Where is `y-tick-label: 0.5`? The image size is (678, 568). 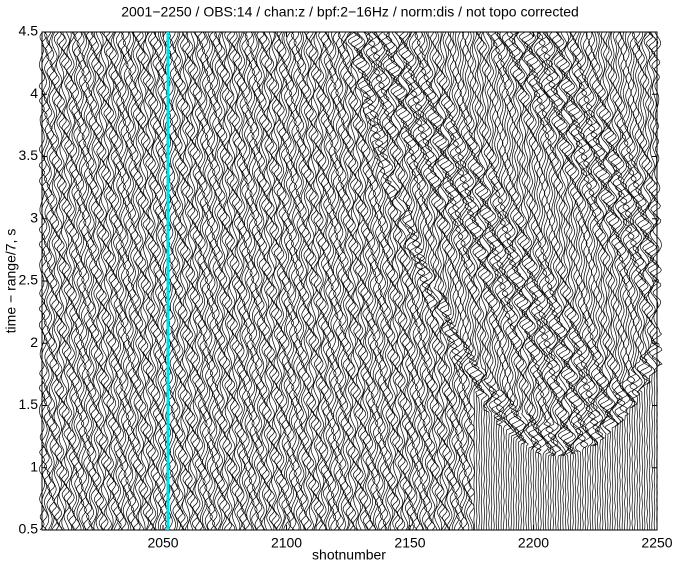 y-tick-label: 0.5 is located at coordinates (29, 529).